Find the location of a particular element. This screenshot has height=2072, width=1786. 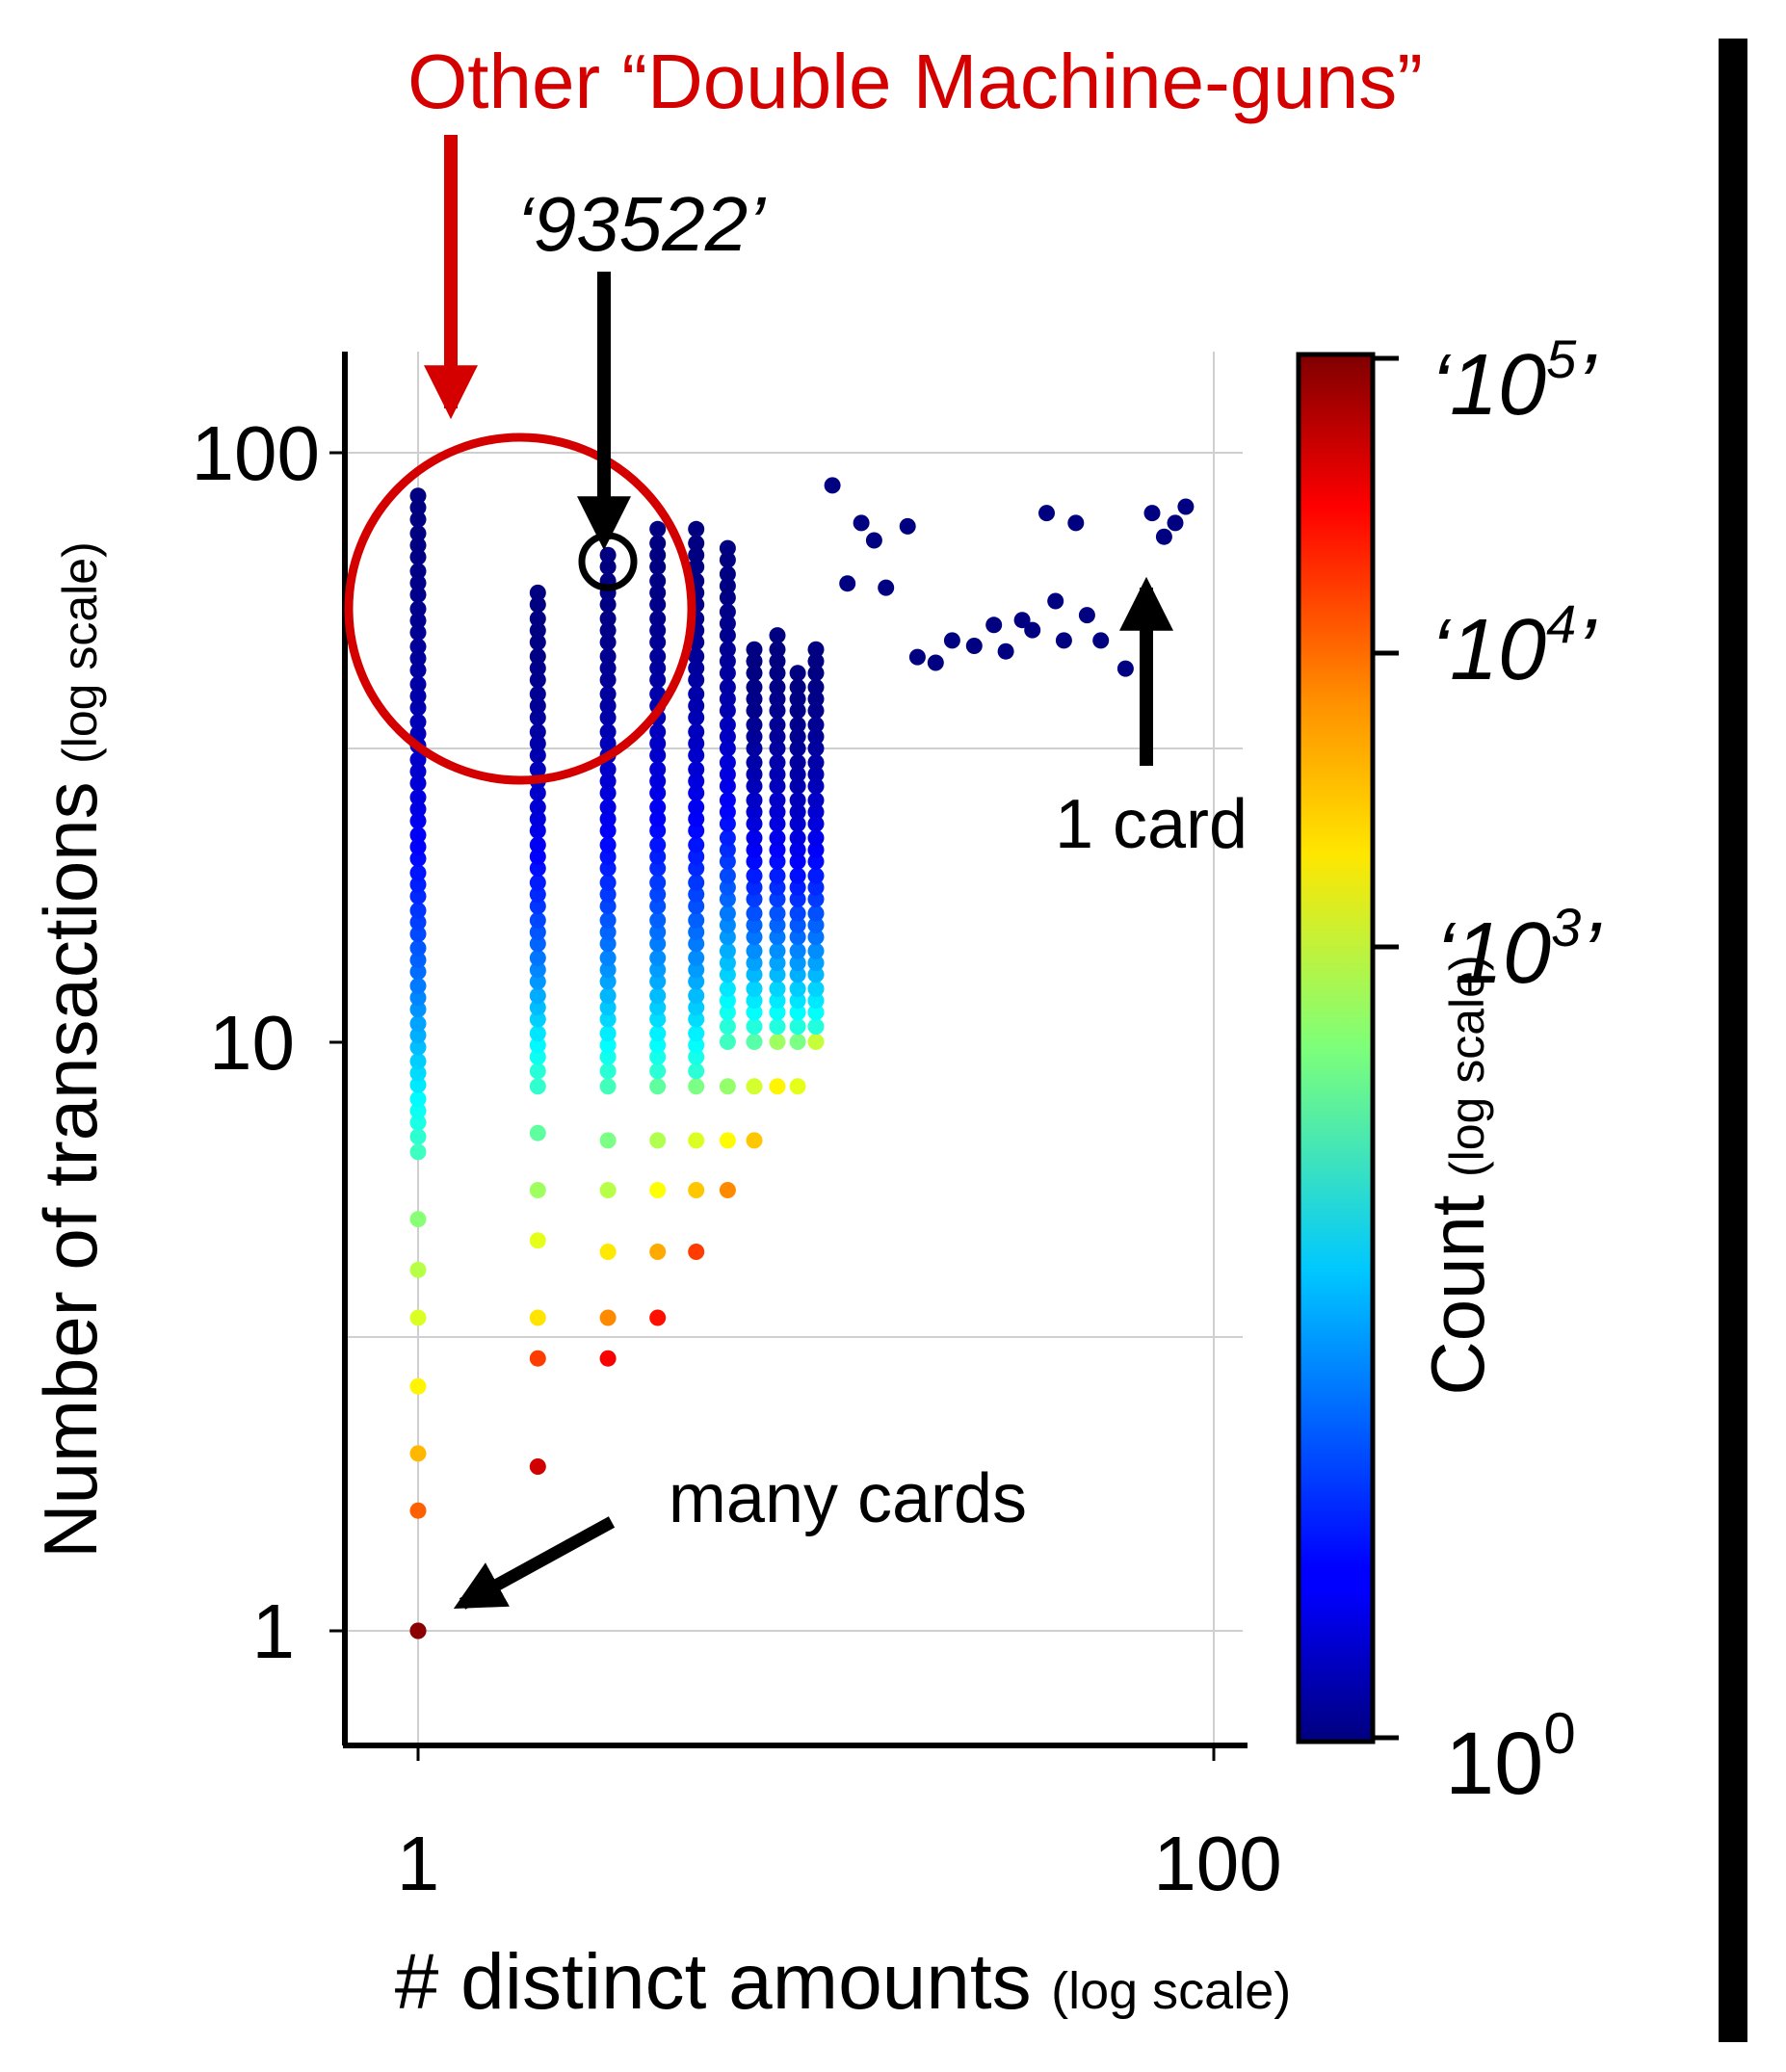

y-axis-label-main: Number of transactions is located at coordinates (70, 1169).